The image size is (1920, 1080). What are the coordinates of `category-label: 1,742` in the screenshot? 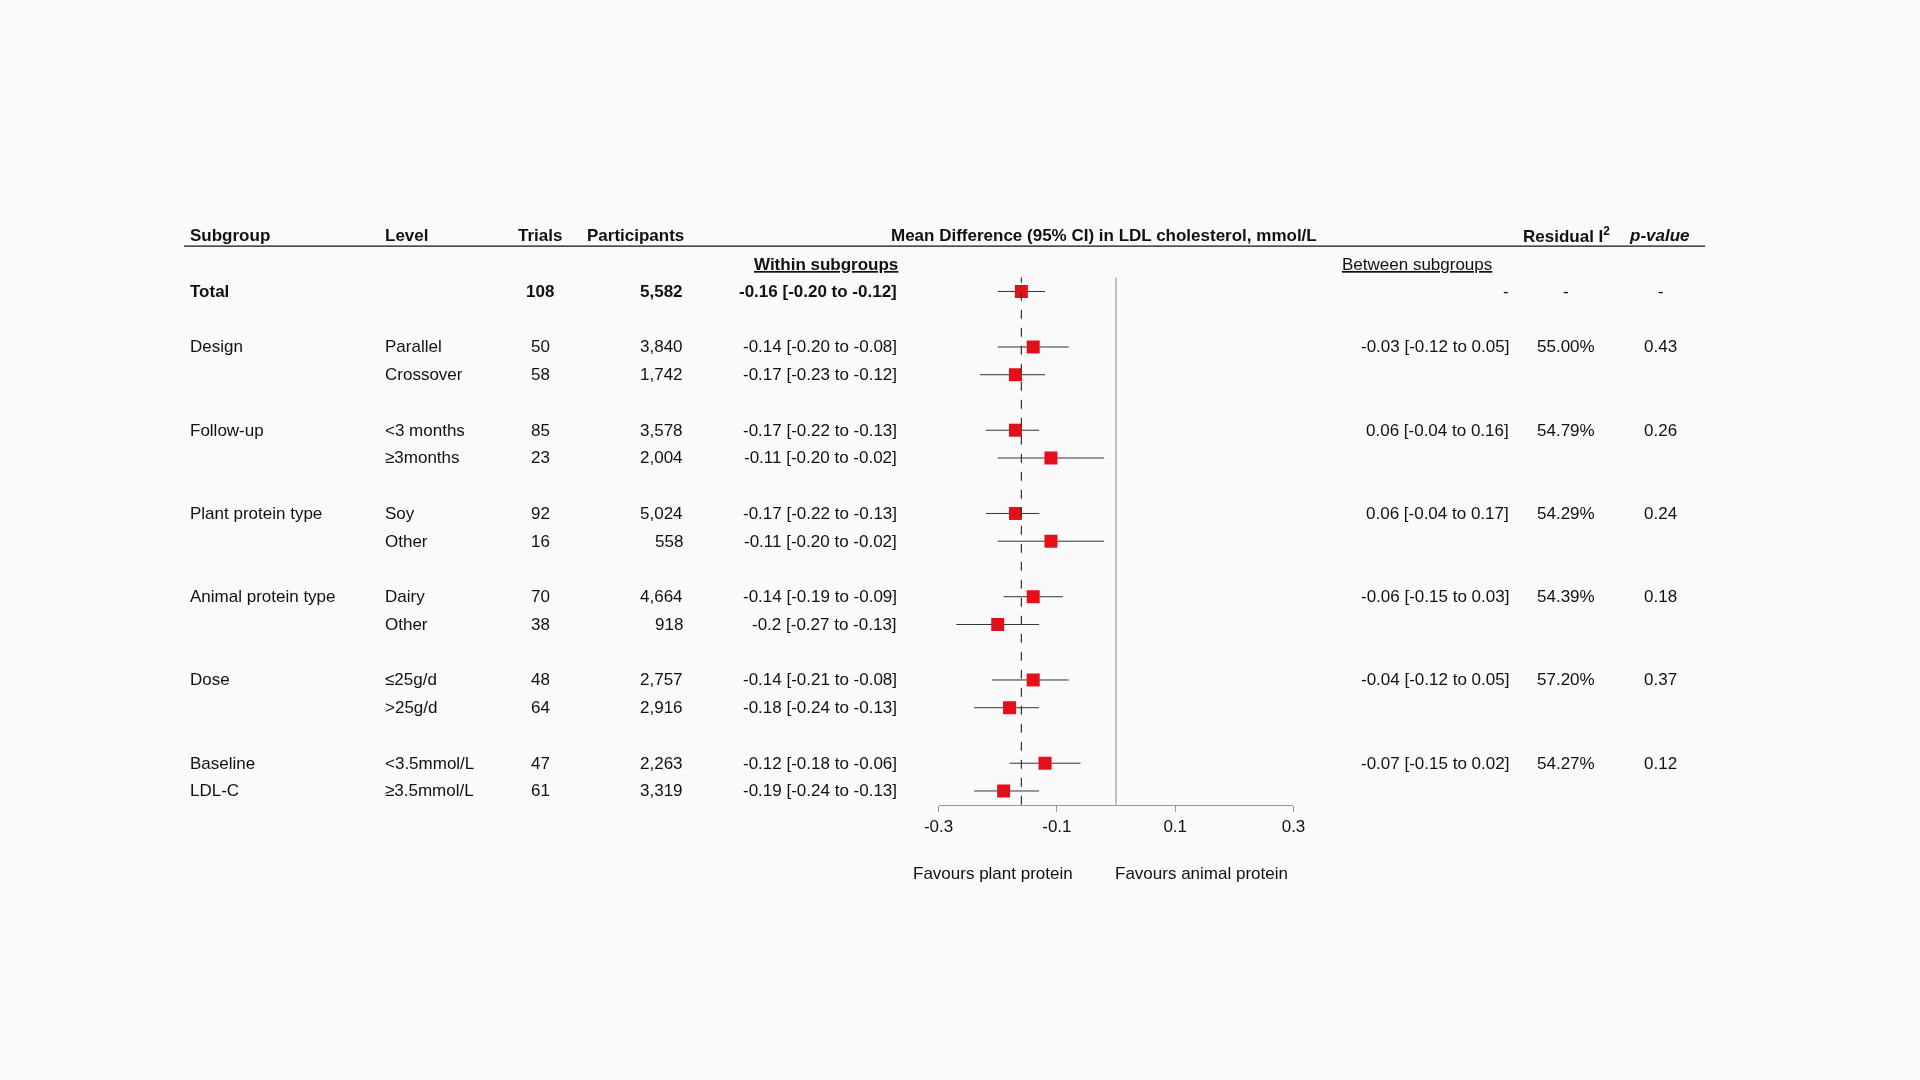 It's located at (661, 374).